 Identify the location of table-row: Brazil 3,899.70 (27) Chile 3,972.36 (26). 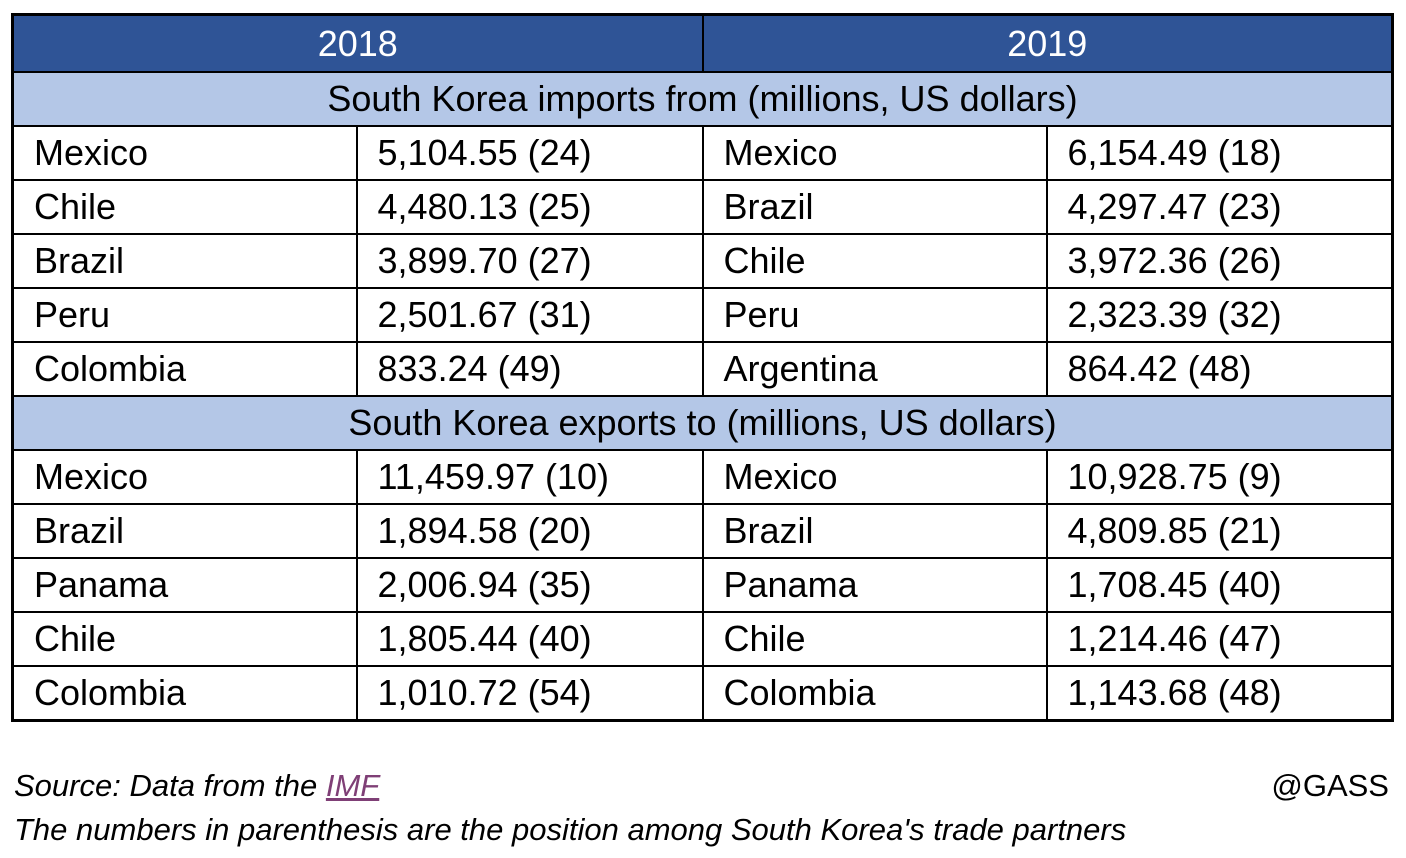
(702, 261).